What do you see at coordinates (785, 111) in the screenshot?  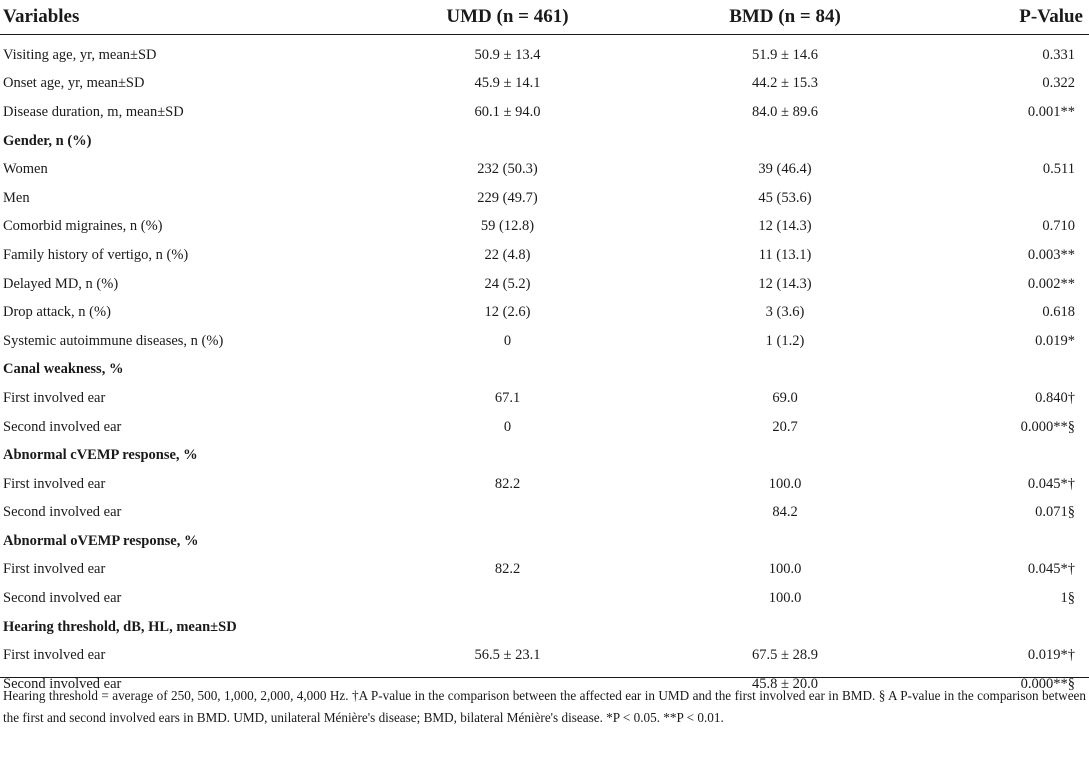 I see `bmd-value: 84.0 ± 89.6` at bounding box center [785, 111].